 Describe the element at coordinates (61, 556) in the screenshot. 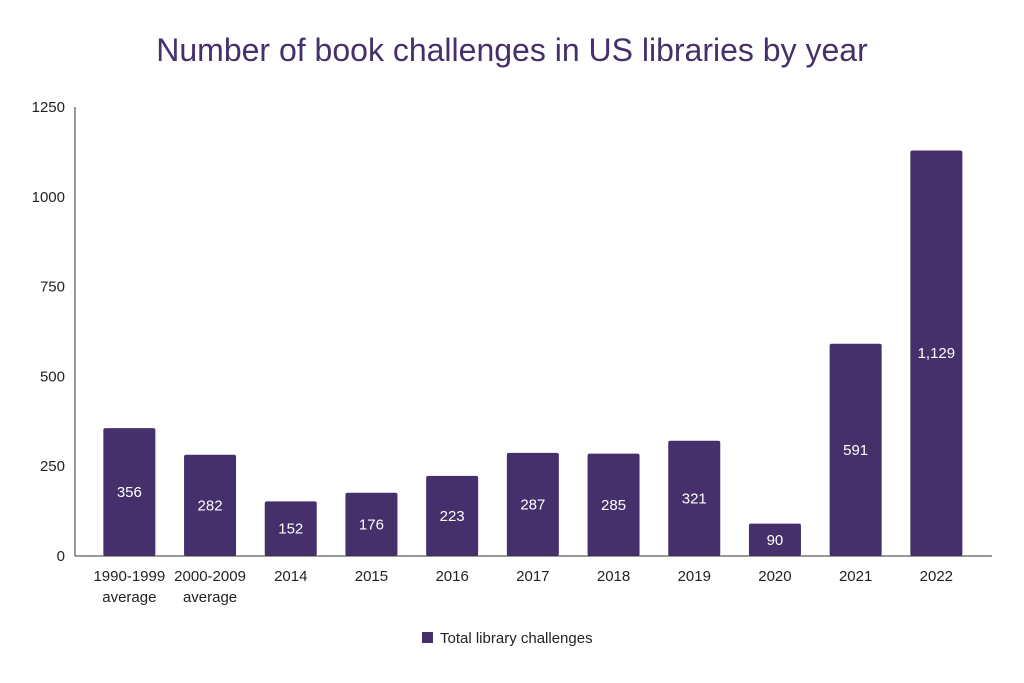

I see `y-tick-label: 0` at that location.